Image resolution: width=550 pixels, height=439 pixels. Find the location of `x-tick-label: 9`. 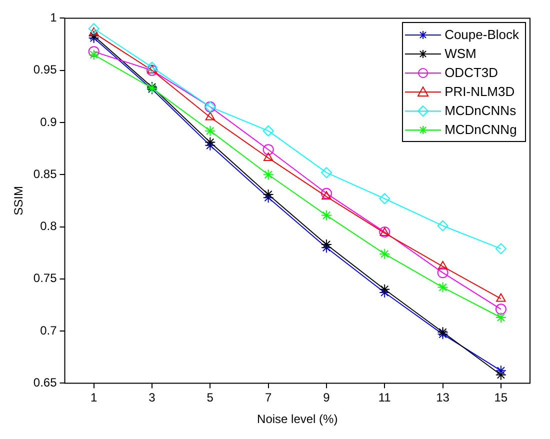

x-tick-label: 9 is located at coordinates (326, 397).